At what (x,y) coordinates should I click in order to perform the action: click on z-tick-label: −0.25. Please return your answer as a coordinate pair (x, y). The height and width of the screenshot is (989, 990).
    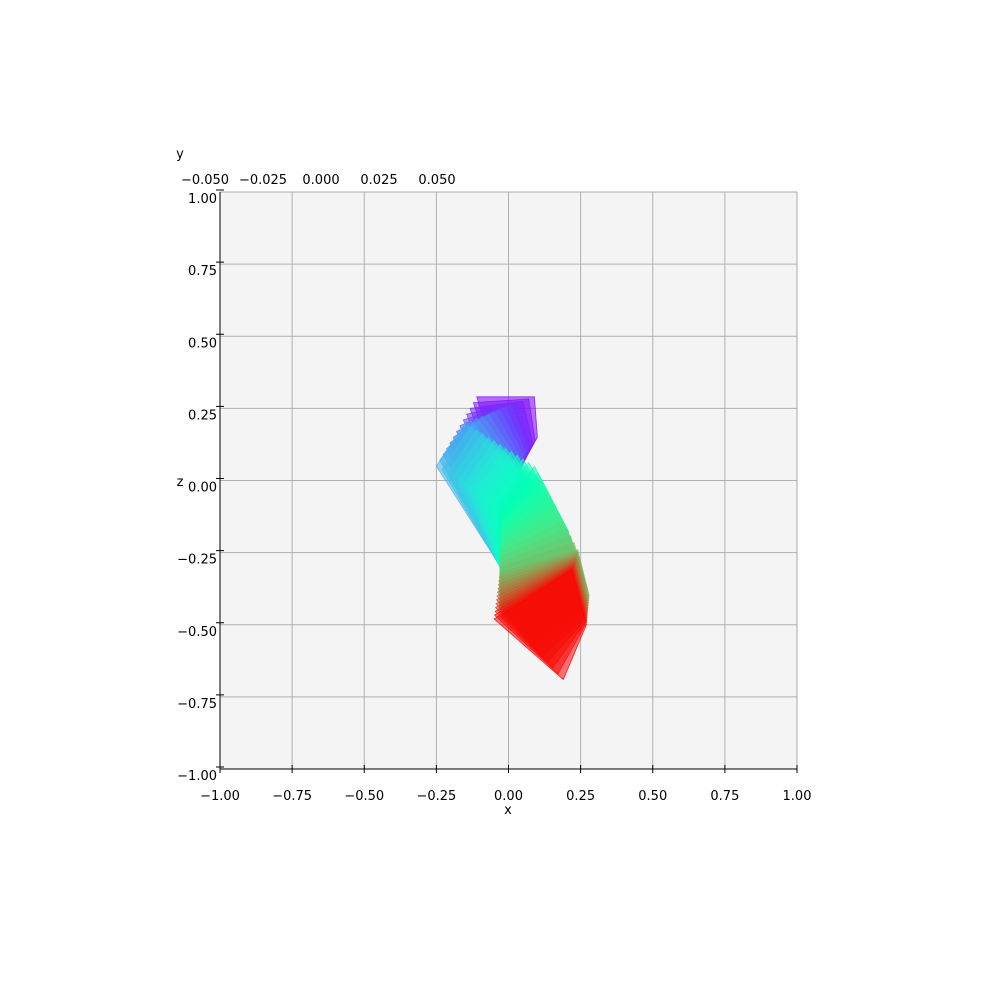
    Looking at the image, I should click on (197, 560).